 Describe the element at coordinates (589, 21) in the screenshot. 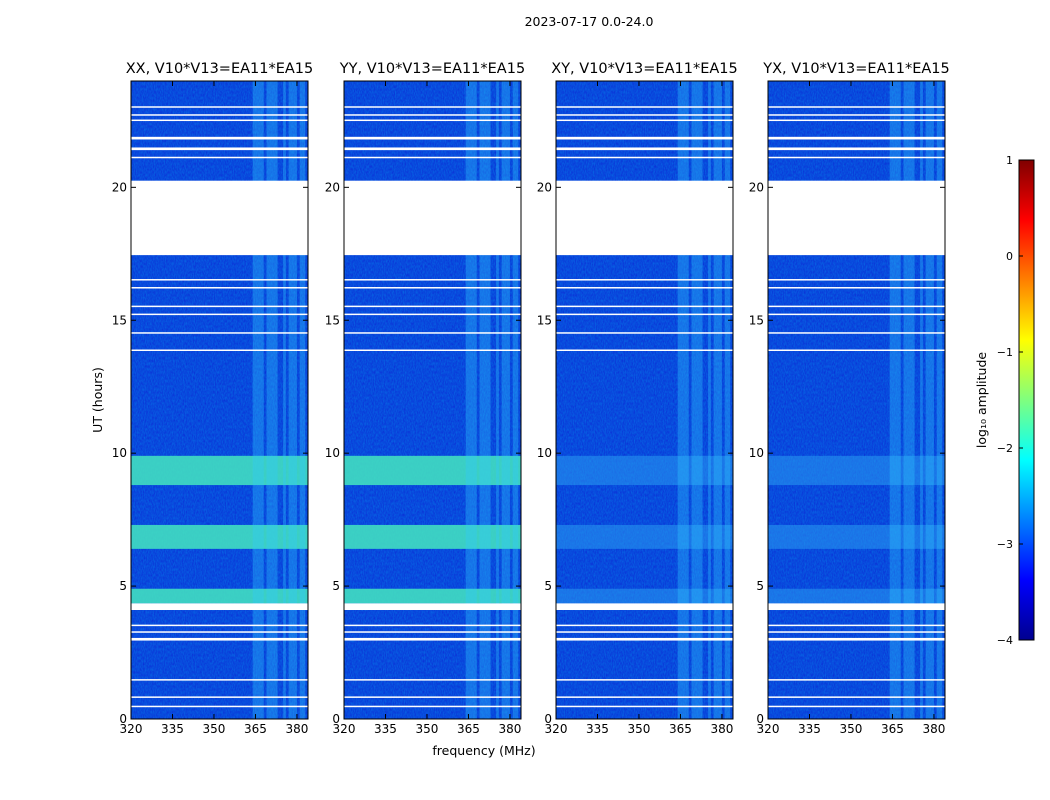

I see `figure-suptitle: 2023-07-17 0.0-24.0` at that location.